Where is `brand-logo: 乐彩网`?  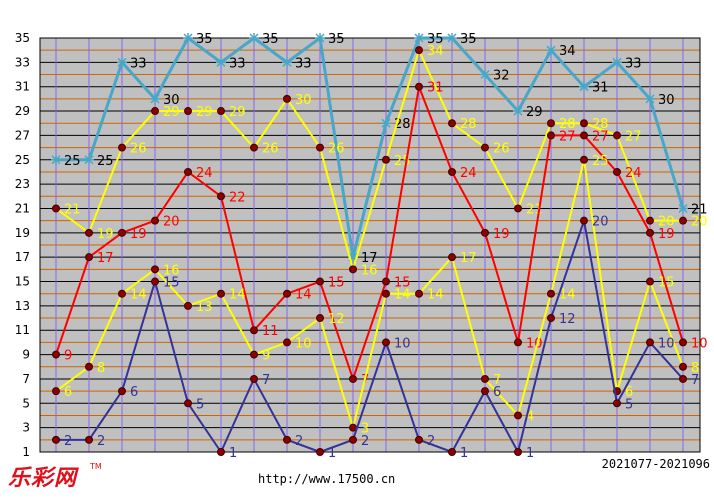 brand-logo: 乐彩网 is located at coordinates (43, 478).